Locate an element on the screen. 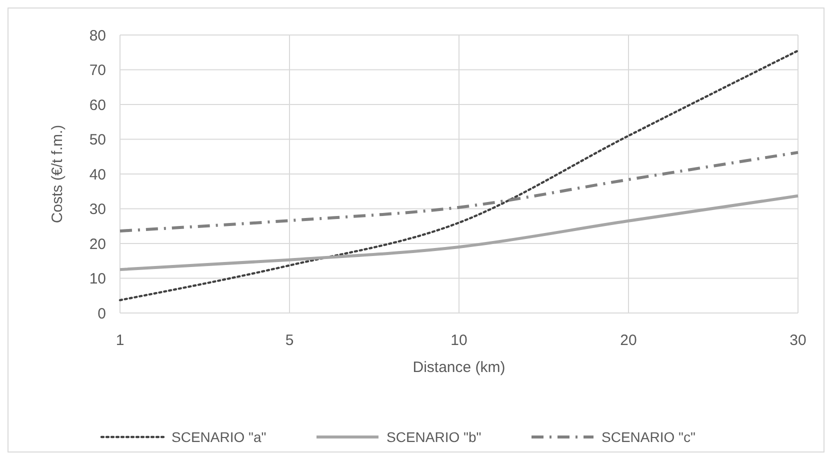 Image resolution: width=828 pixels, height=456 pixels. y-tick-label: 50 is located at coordinates (97, 140).